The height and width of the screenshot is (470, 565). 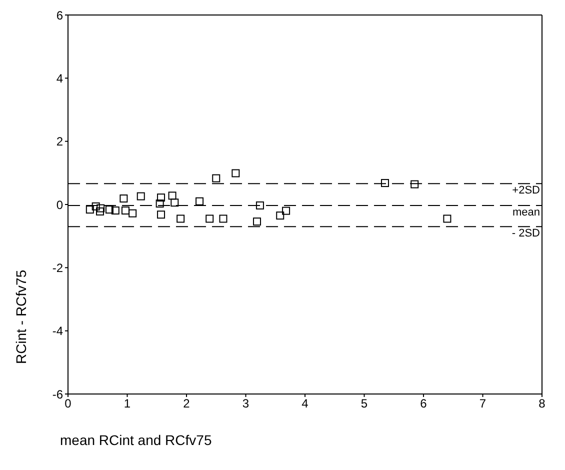 What do you see at coordinates (526, 190) in the screenshot?
I see `ref-line-label: +2SD` at bounding box center [526, 190].